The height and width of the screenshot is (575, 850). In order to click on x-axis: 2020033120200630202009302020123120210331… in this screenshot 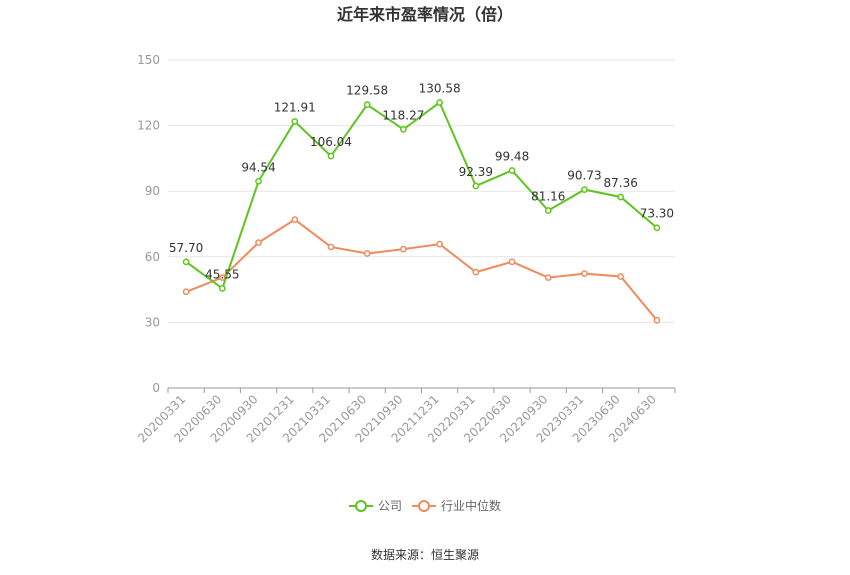, I will do `click(405, 416)`.